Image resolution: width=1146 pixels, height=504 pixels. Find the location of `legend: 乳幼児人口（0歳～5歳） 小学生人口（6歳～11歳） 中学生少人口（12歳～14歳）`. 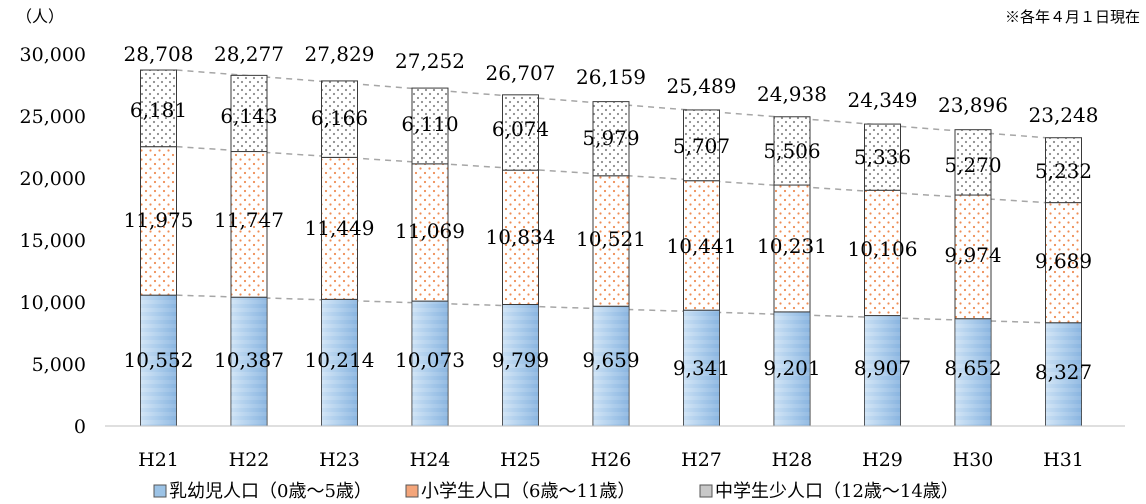

legend: 乳幼児人口（0歳～5歳） 小学生人口（6歳～11歳） 中学生少人口（12歳～14歳） is located at coordinates (556, 491).